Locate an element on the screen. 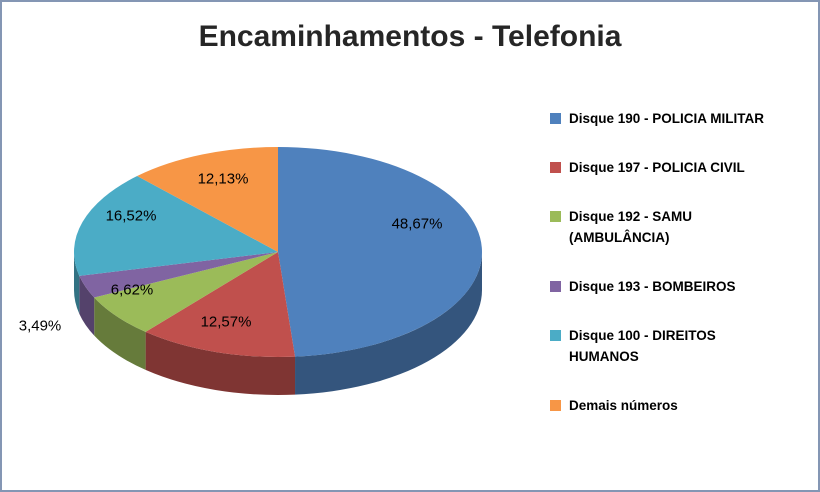 This screenshot has width=820, height=492. pie-data-label: 16,52% is located at coordinates (131, 216).